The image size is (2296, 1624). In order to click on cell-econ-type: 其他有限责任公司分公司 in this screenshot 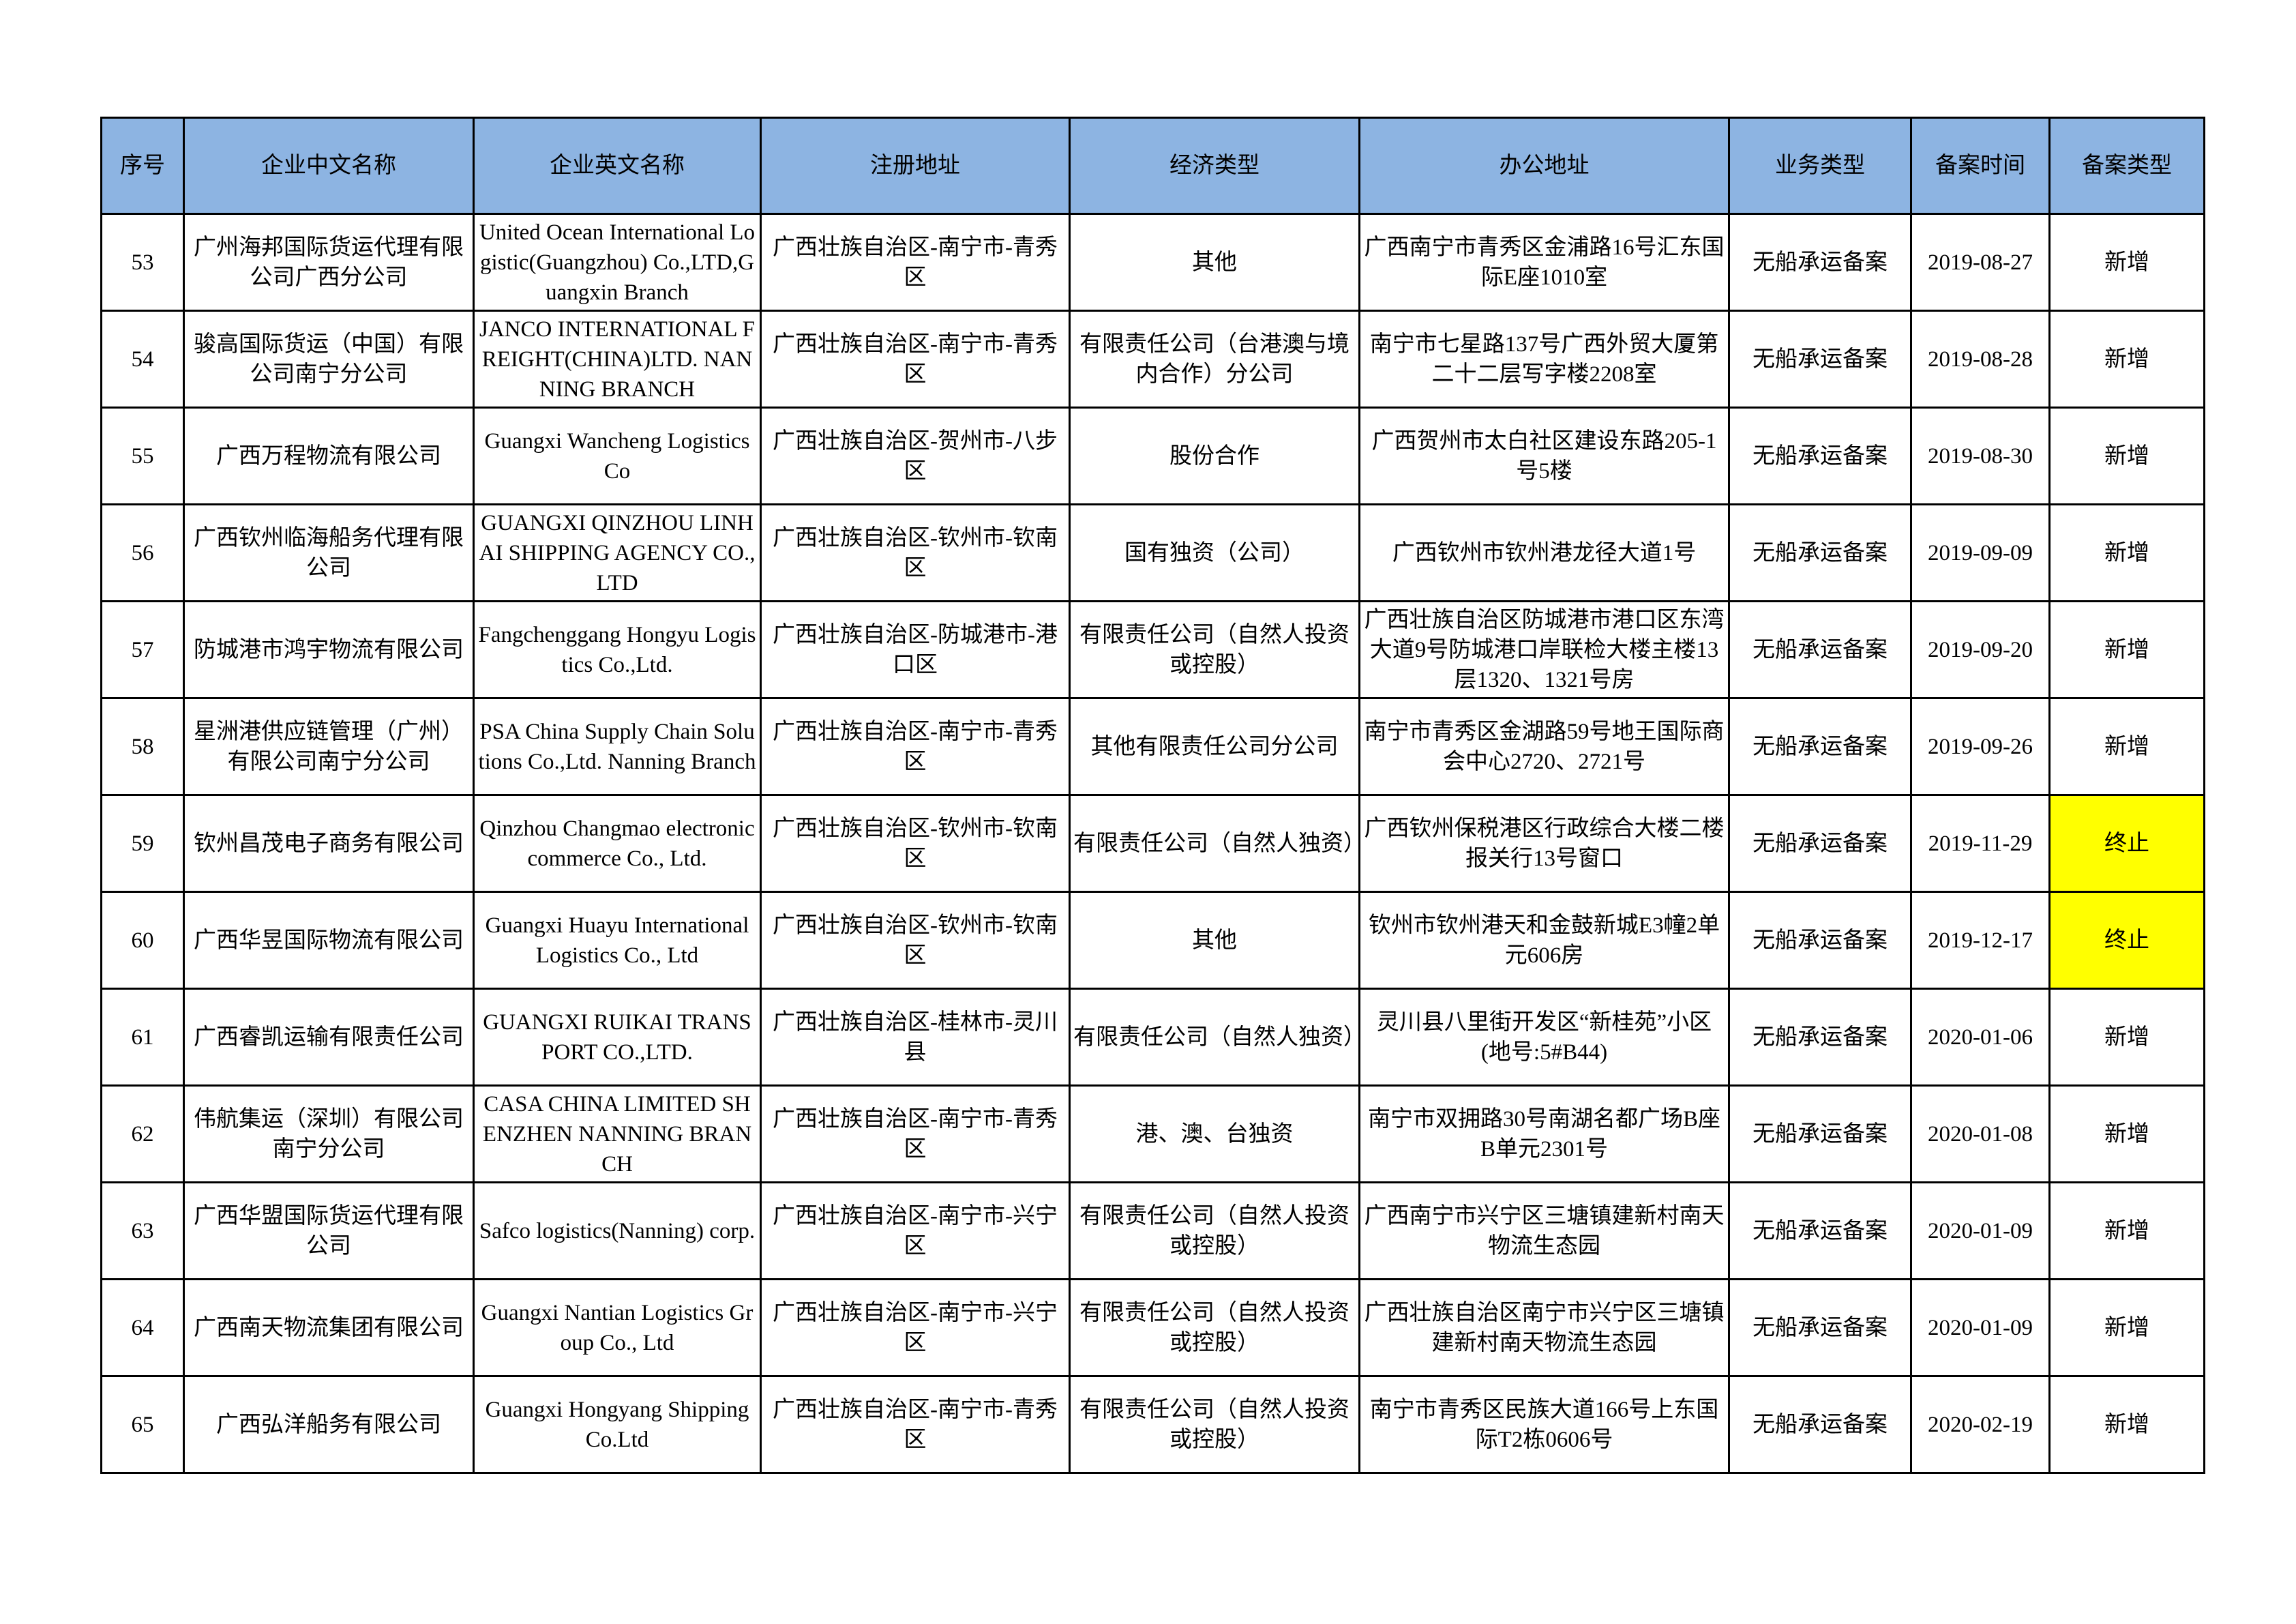, I will do `click(1214, 746)`.